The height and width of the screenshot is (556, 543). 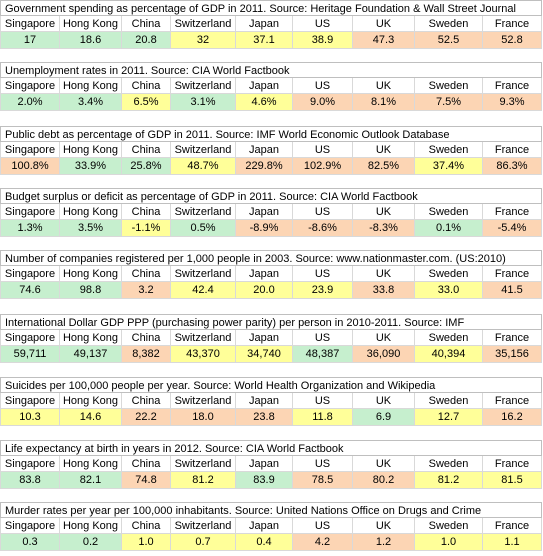 What do you see at coordinates (384, 542) in the screenshot?
I see `value-cell: 1.2` at bounding box center [384, 542].